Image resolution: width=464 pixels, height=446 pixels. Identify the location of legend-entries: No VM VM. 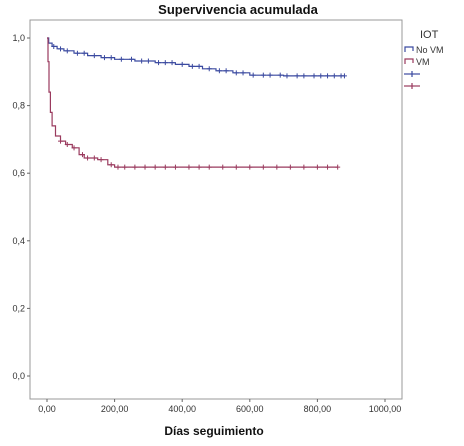
(424, 67).